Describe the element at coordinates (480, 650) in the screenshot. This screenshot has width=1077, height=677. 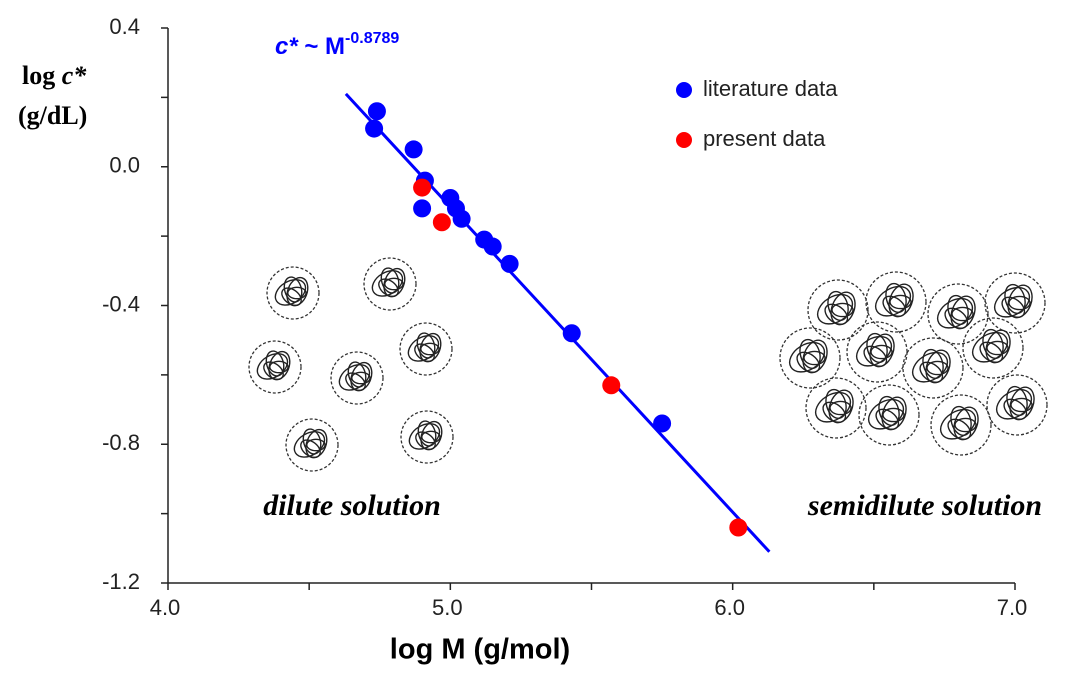
I see `x-axis-label: log M (g/mol)` at that location.